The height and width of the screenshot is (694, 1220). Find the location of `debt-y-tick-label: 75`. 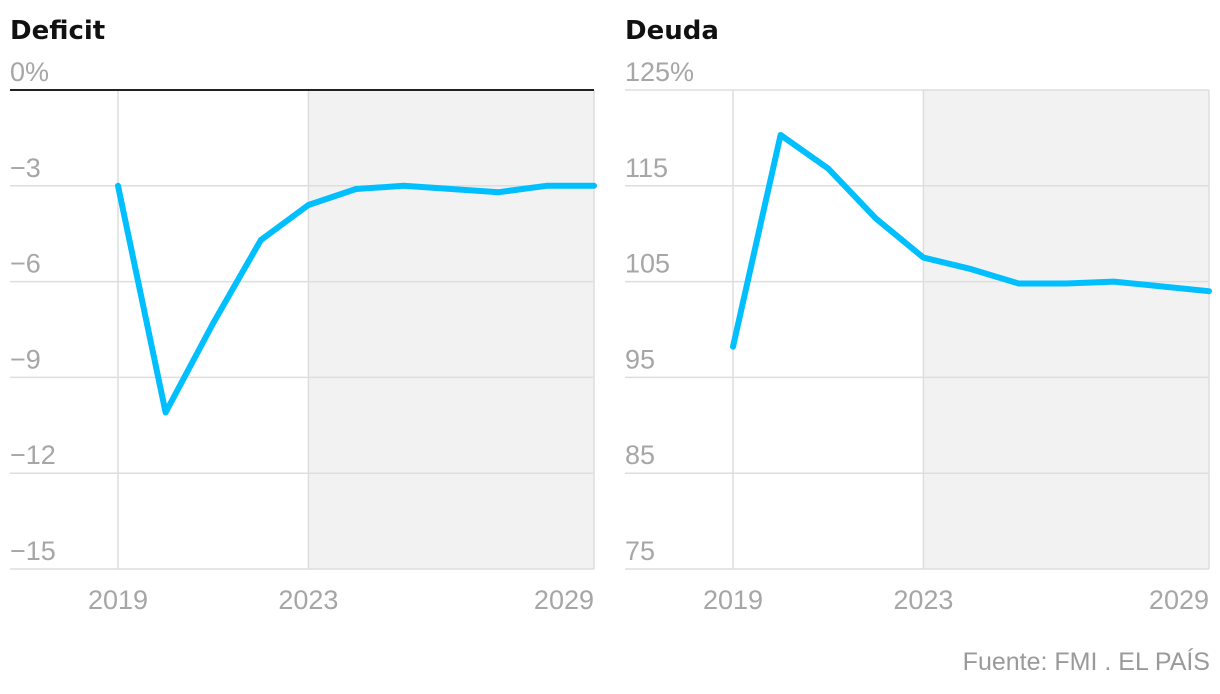

debt-y-tick-label: 75 is located at coordinates (640, 551).